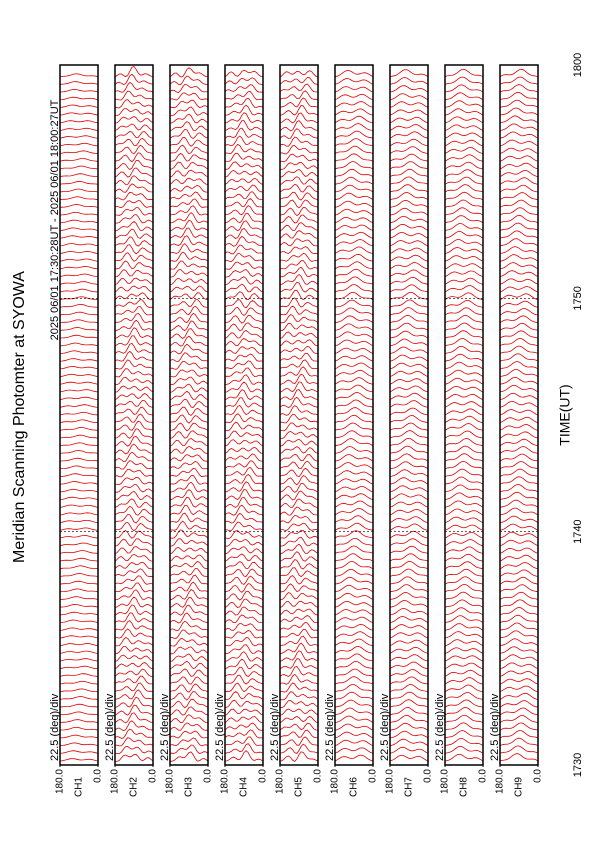 The width and height of the screenshot is (595, 842). I want to click on y-tick-label: 0.0, so click(373, 776).